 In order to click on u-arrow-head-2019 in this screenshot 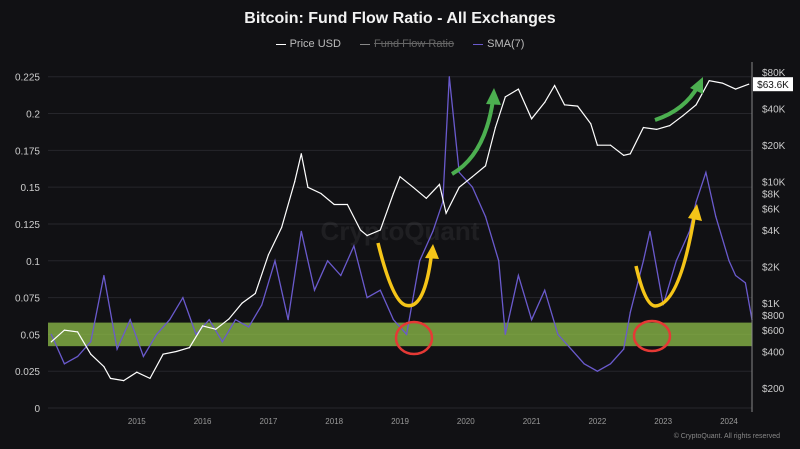, I will do `click(432, 251)`.